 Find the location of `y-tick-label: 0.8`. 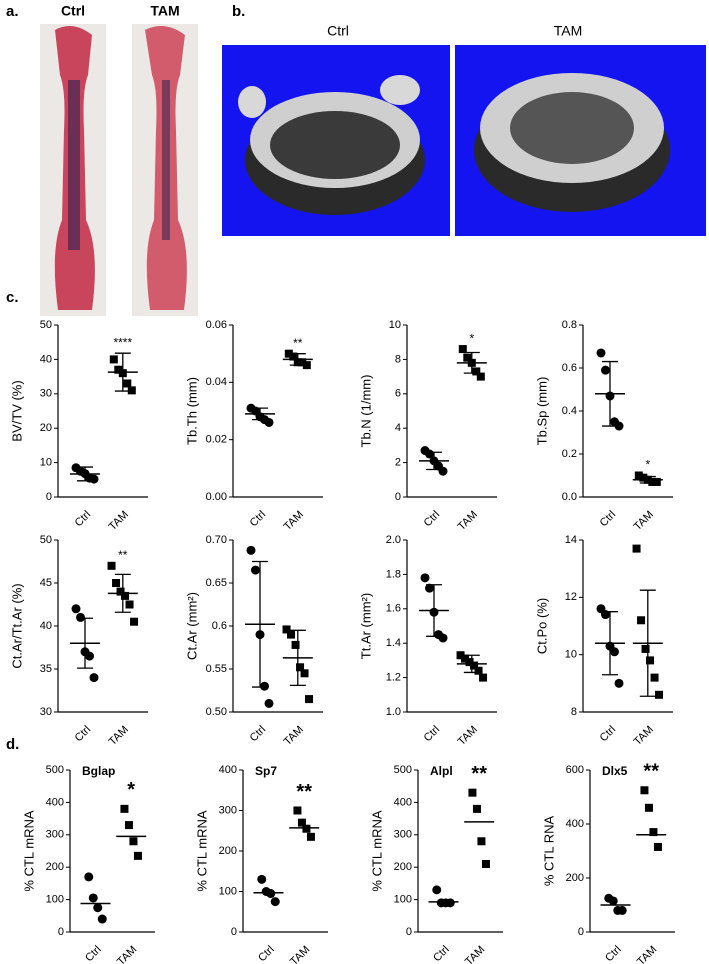

y-tick-label: 0.8 is located at coordinates (569, 325).